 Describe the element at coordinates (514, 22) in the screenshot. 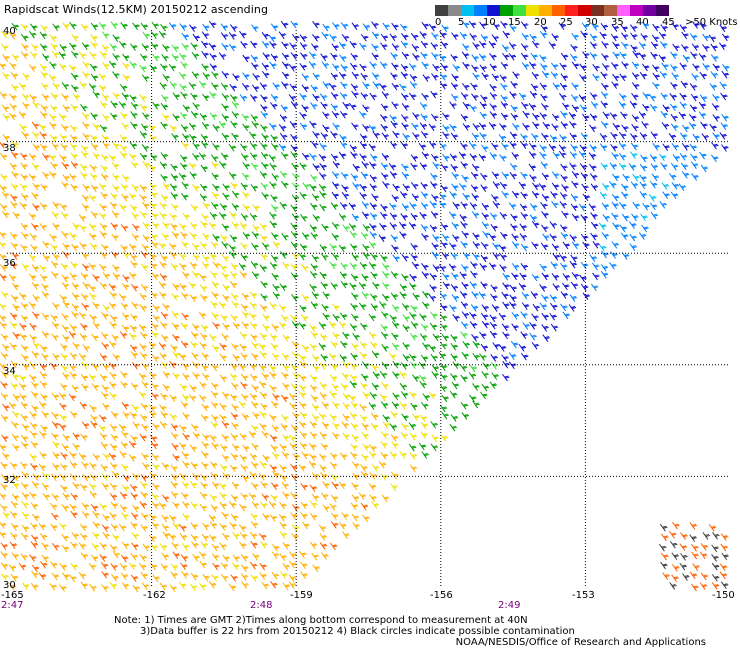

I see `colorbar-label: 15` at that location.